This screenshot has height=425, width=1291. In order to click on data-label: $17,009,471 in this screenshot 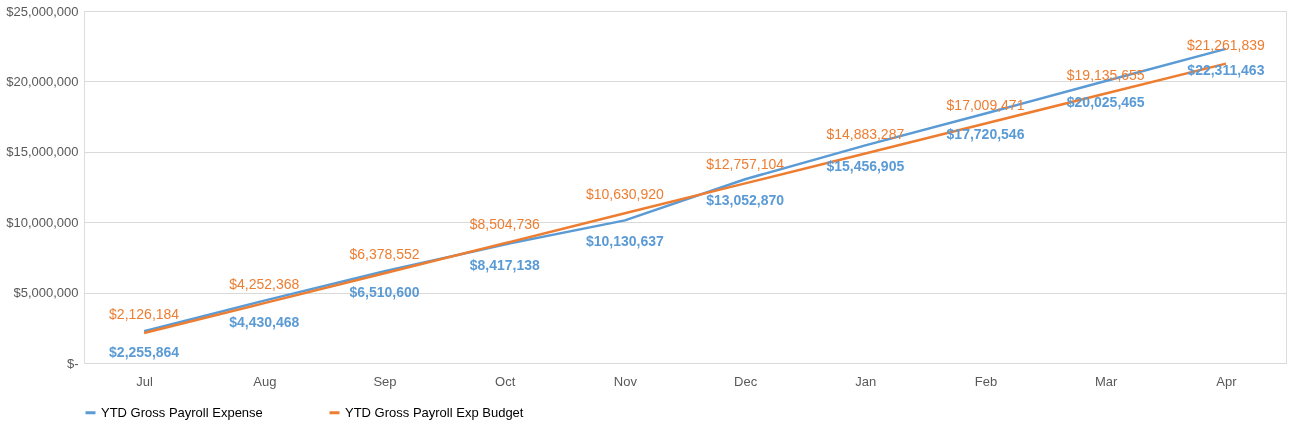, I will do `click(985, 104)`.